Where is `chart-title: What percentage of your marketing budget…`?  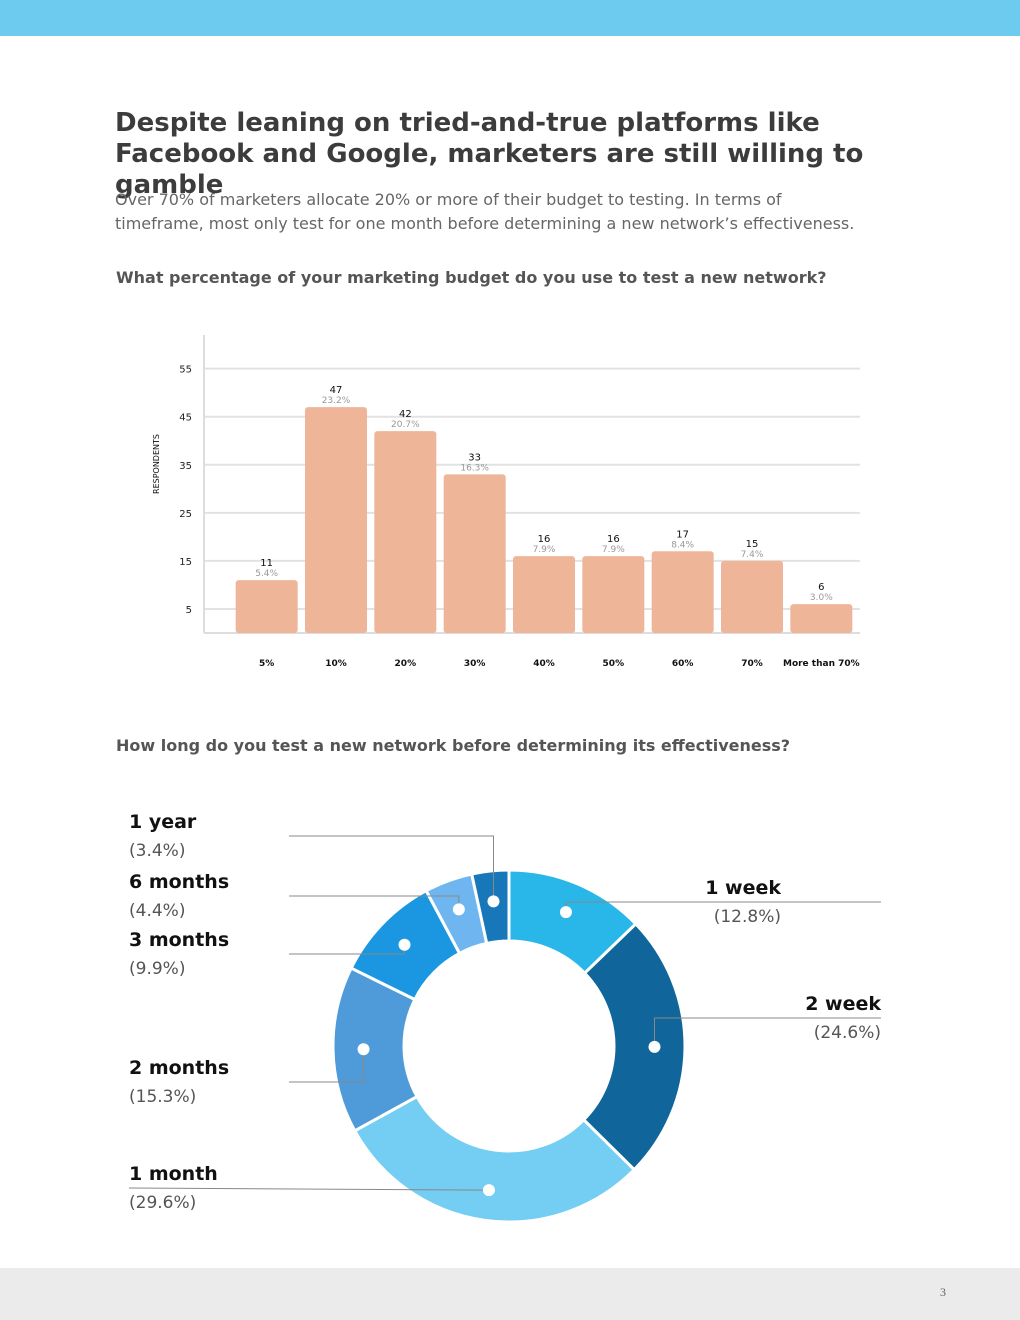
chart-title: What percentage of your marketing budget… is located at coordinates (471, 277).